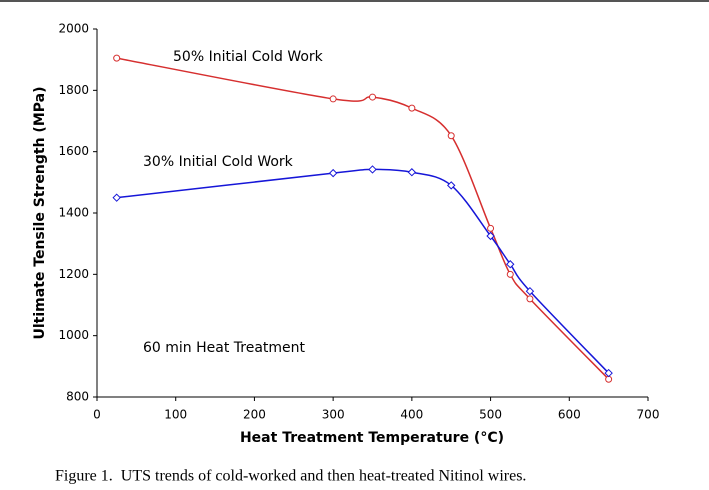  I want to click on series-label: 30% Initial Cold Work, so click(218, 162).